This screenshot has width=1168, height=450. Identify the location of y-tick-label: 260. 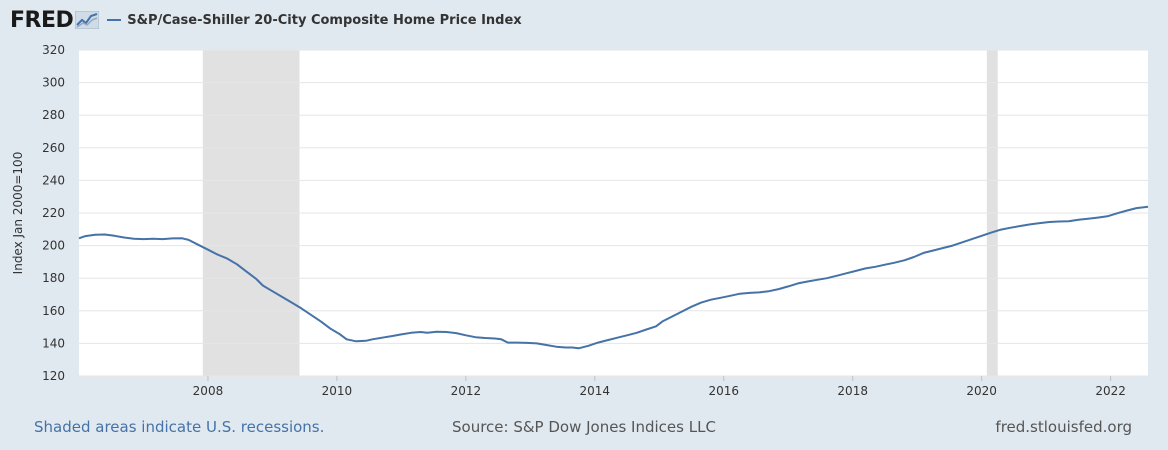
(53, 148).